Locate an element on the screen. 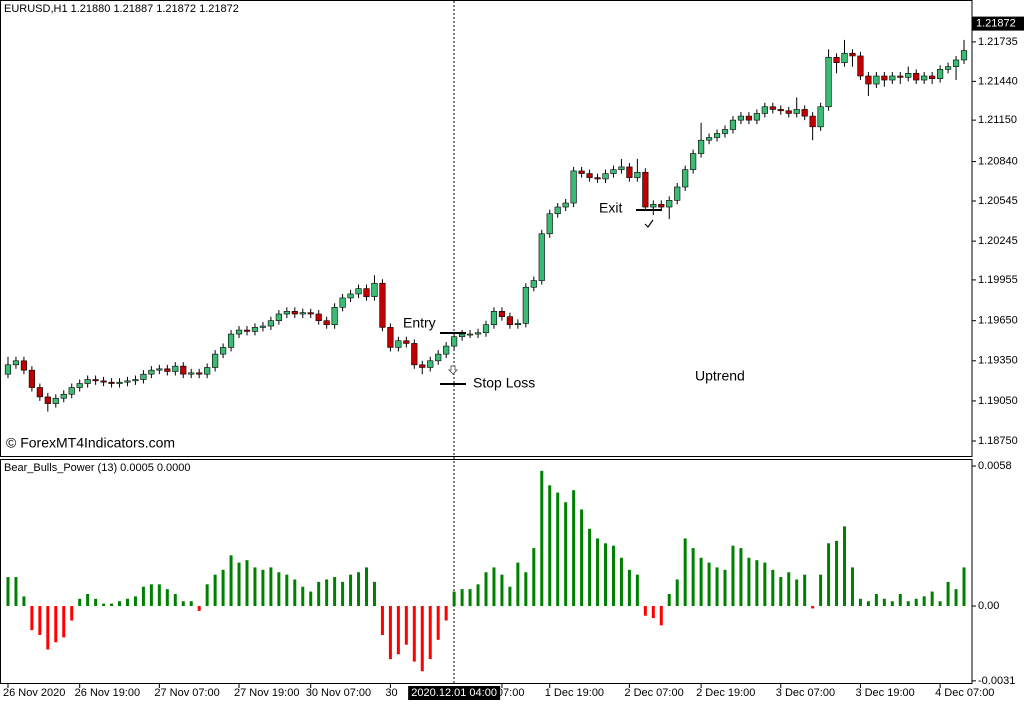  x-tick-label: 3 Dec 19:00 is located at coordinates (884, 693).